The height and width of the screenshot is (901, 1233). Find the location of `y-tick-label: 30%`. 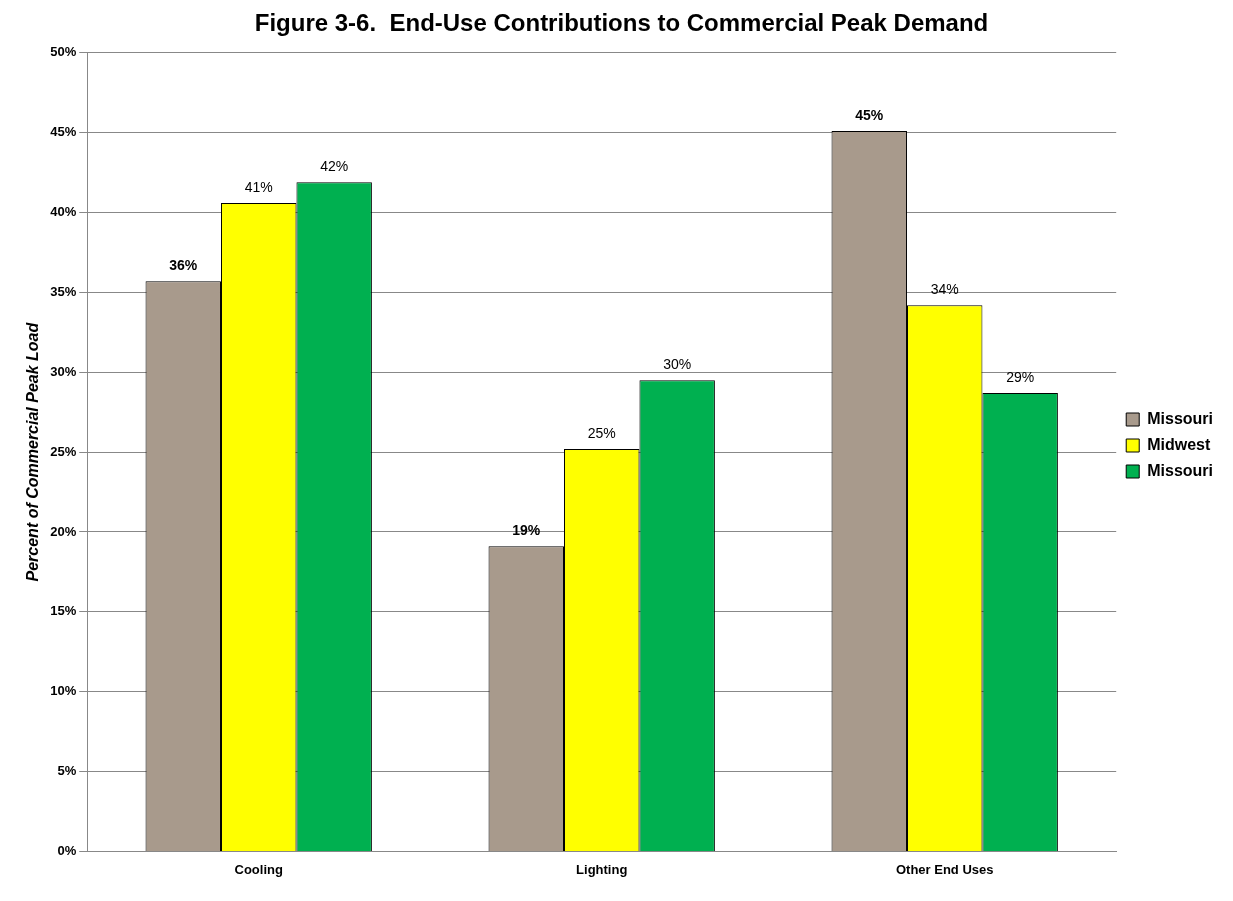

y-tick-label: 30% is located at coordinates (63, 371).